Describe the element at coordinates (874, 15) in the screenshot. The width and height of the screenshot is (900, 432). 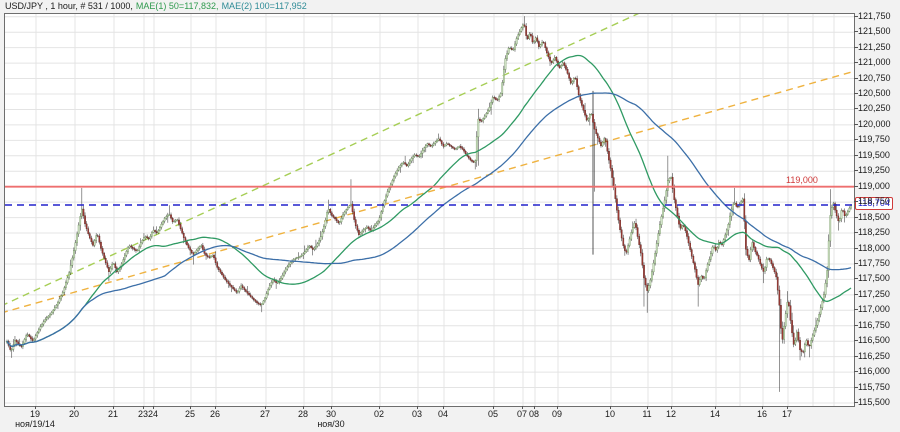
I see `y-axis-label: 121,750` at that location.